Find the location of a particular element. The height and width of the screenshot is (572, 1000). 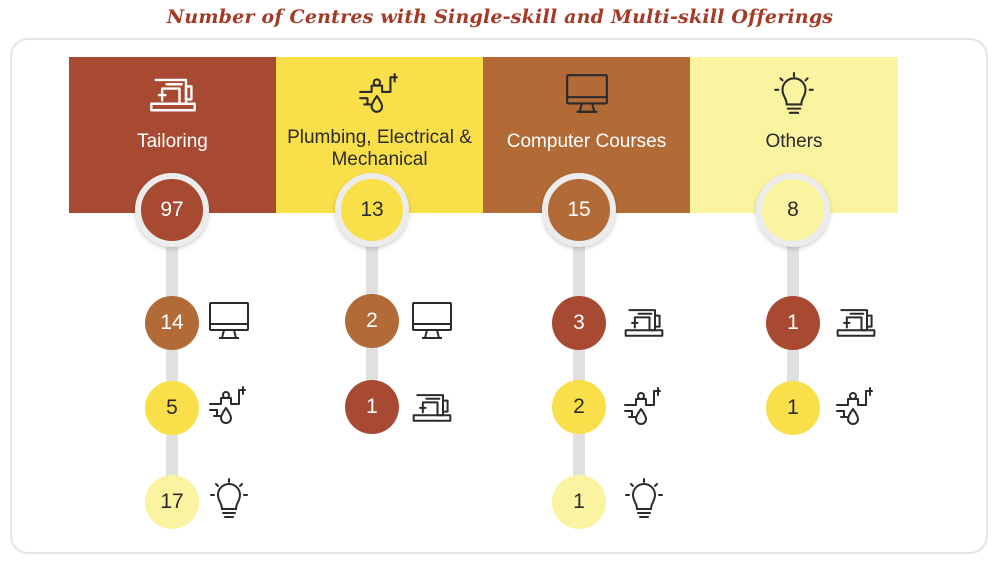

combo-circle: 14 is located at coordinates (172, 323).